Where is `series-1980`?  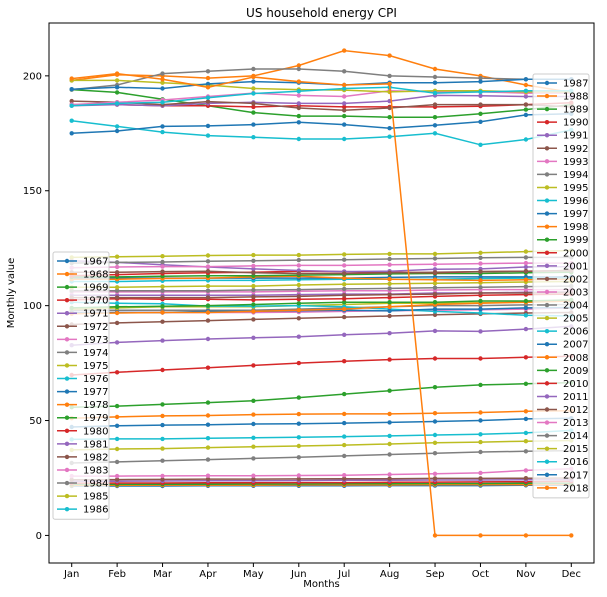
series-1980 is located at coordinates (321, 366).